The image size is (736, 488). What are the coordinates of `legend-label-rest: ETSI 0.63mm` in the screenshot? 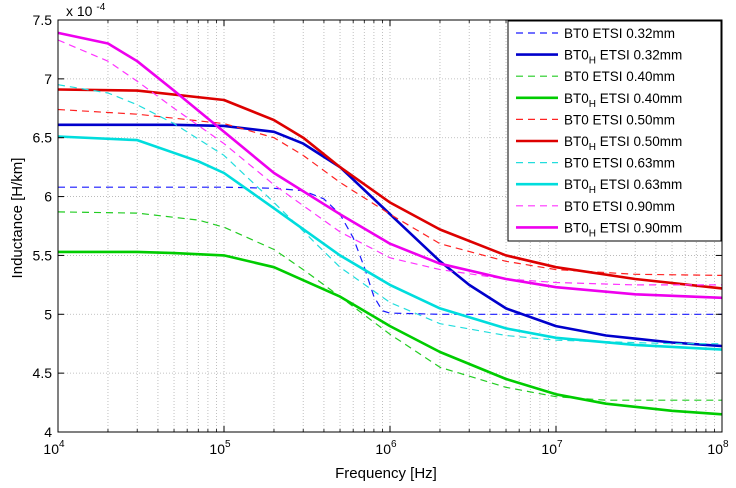 It's located at (639, 184).